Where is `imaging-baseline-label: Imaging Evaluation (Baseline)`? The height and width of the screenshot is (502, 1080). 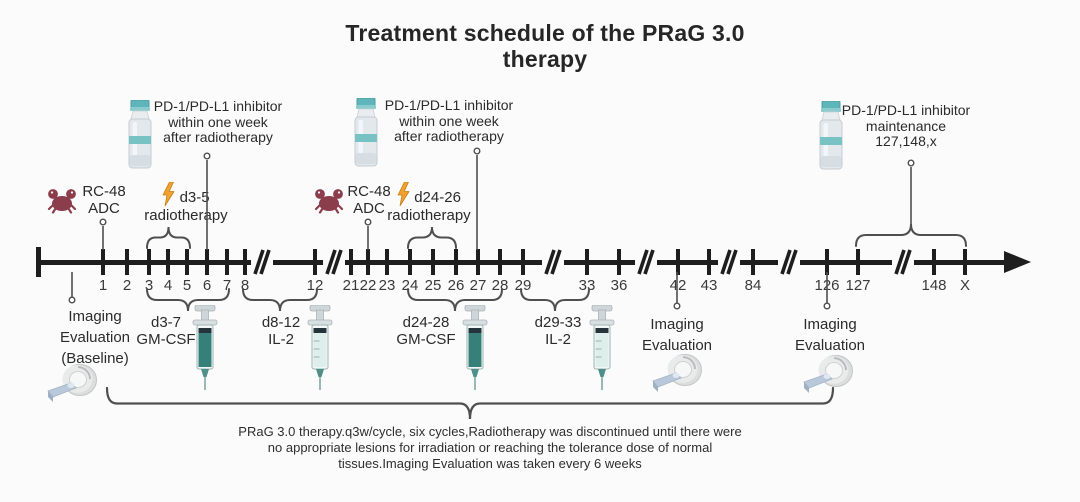 imaging-baseline-label: Imaging Evaluation (Baseline) is located at coordinates (95, 337).